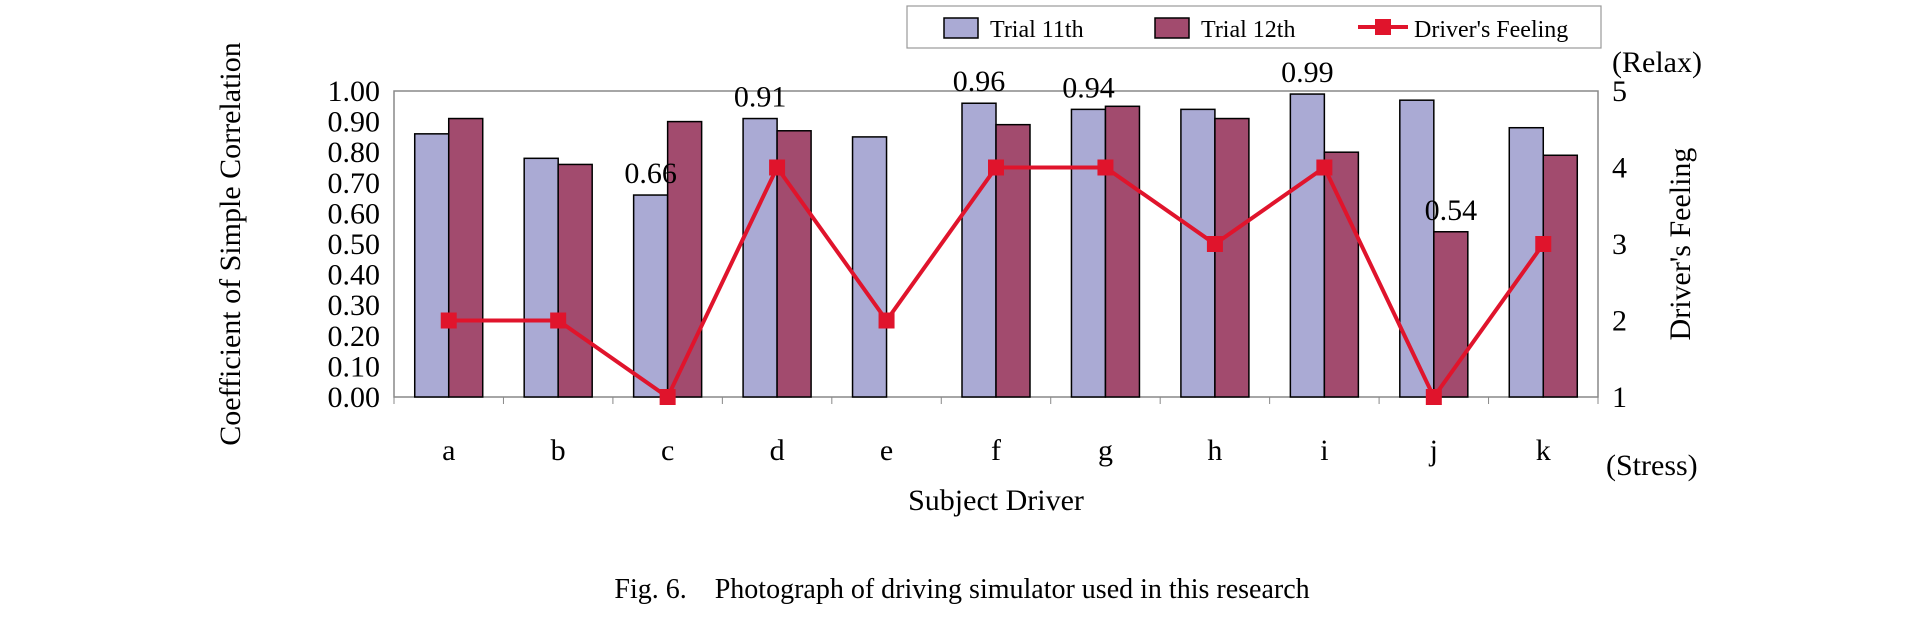 Image resolution: width=1924 pixels, height=620 pixels. What do you see at coordinates (1619, 397) in the screenshot?
I see `y2-tick-label: 1` at bounding box center [1619, 397].